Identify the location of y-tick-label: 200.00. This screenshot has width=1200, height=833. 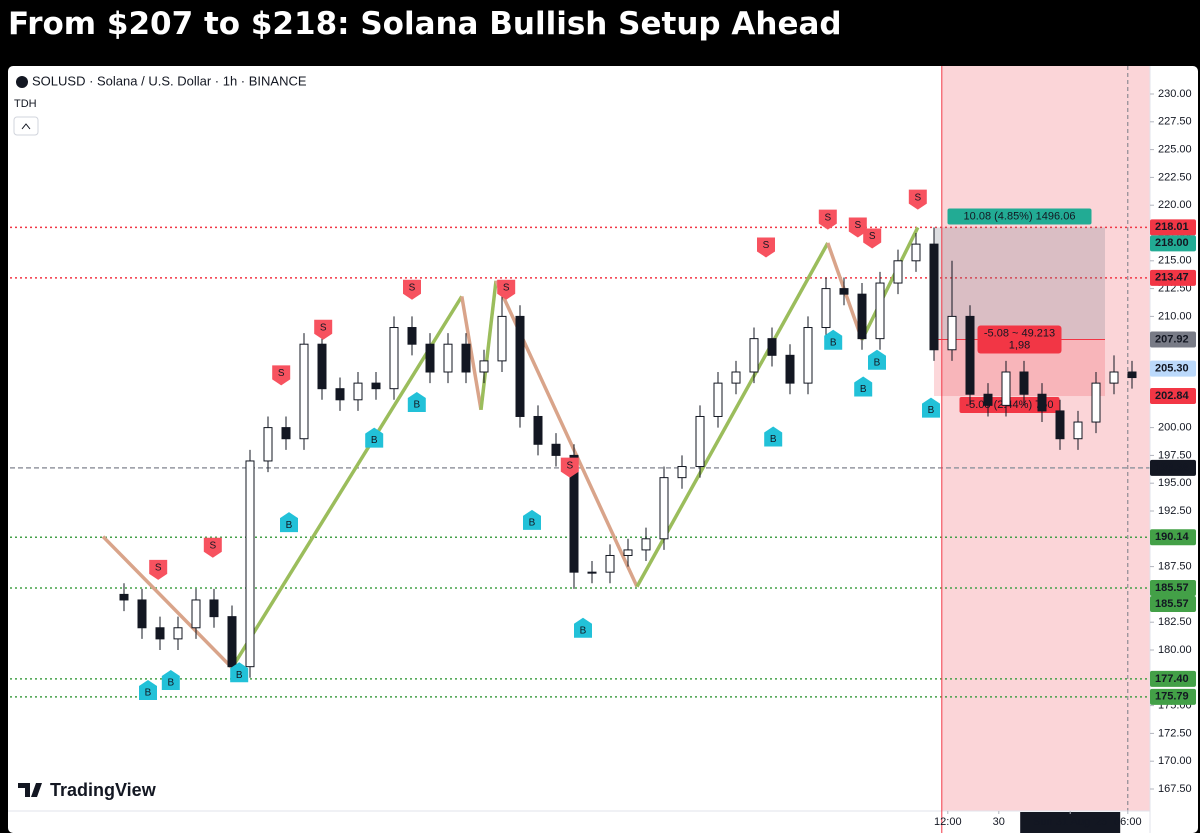
(1175, 428).